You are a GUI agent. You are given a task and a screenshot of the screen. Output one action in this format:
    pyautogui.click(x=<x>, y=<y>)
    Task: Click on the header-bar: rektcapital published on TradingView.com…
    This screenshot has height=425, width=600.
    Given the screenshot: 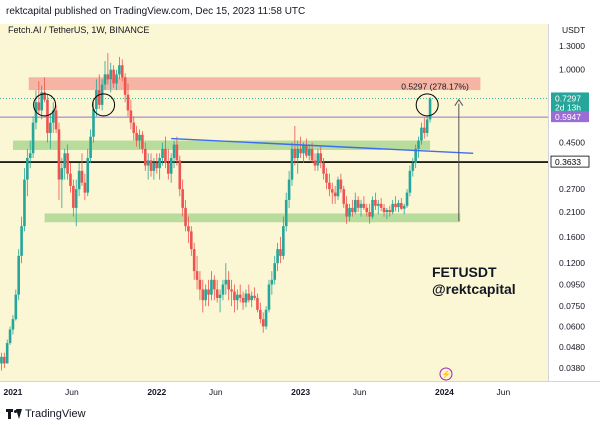 What is the action you would take?
    pyautogui.click(x=300, y=12)
    